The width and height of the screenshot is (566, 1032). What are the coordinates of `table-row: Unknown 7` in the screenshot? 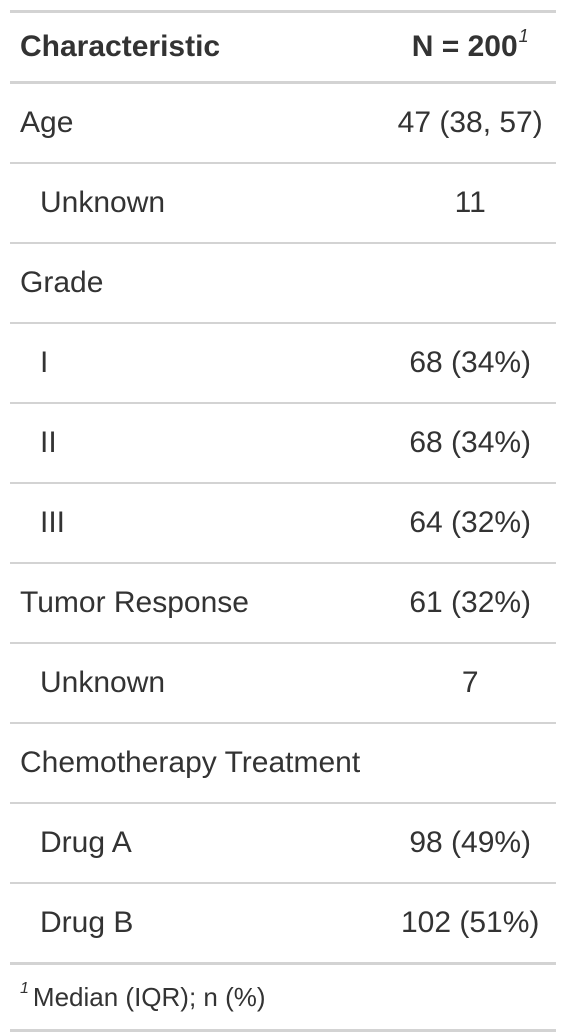 It's located at (283, 682).